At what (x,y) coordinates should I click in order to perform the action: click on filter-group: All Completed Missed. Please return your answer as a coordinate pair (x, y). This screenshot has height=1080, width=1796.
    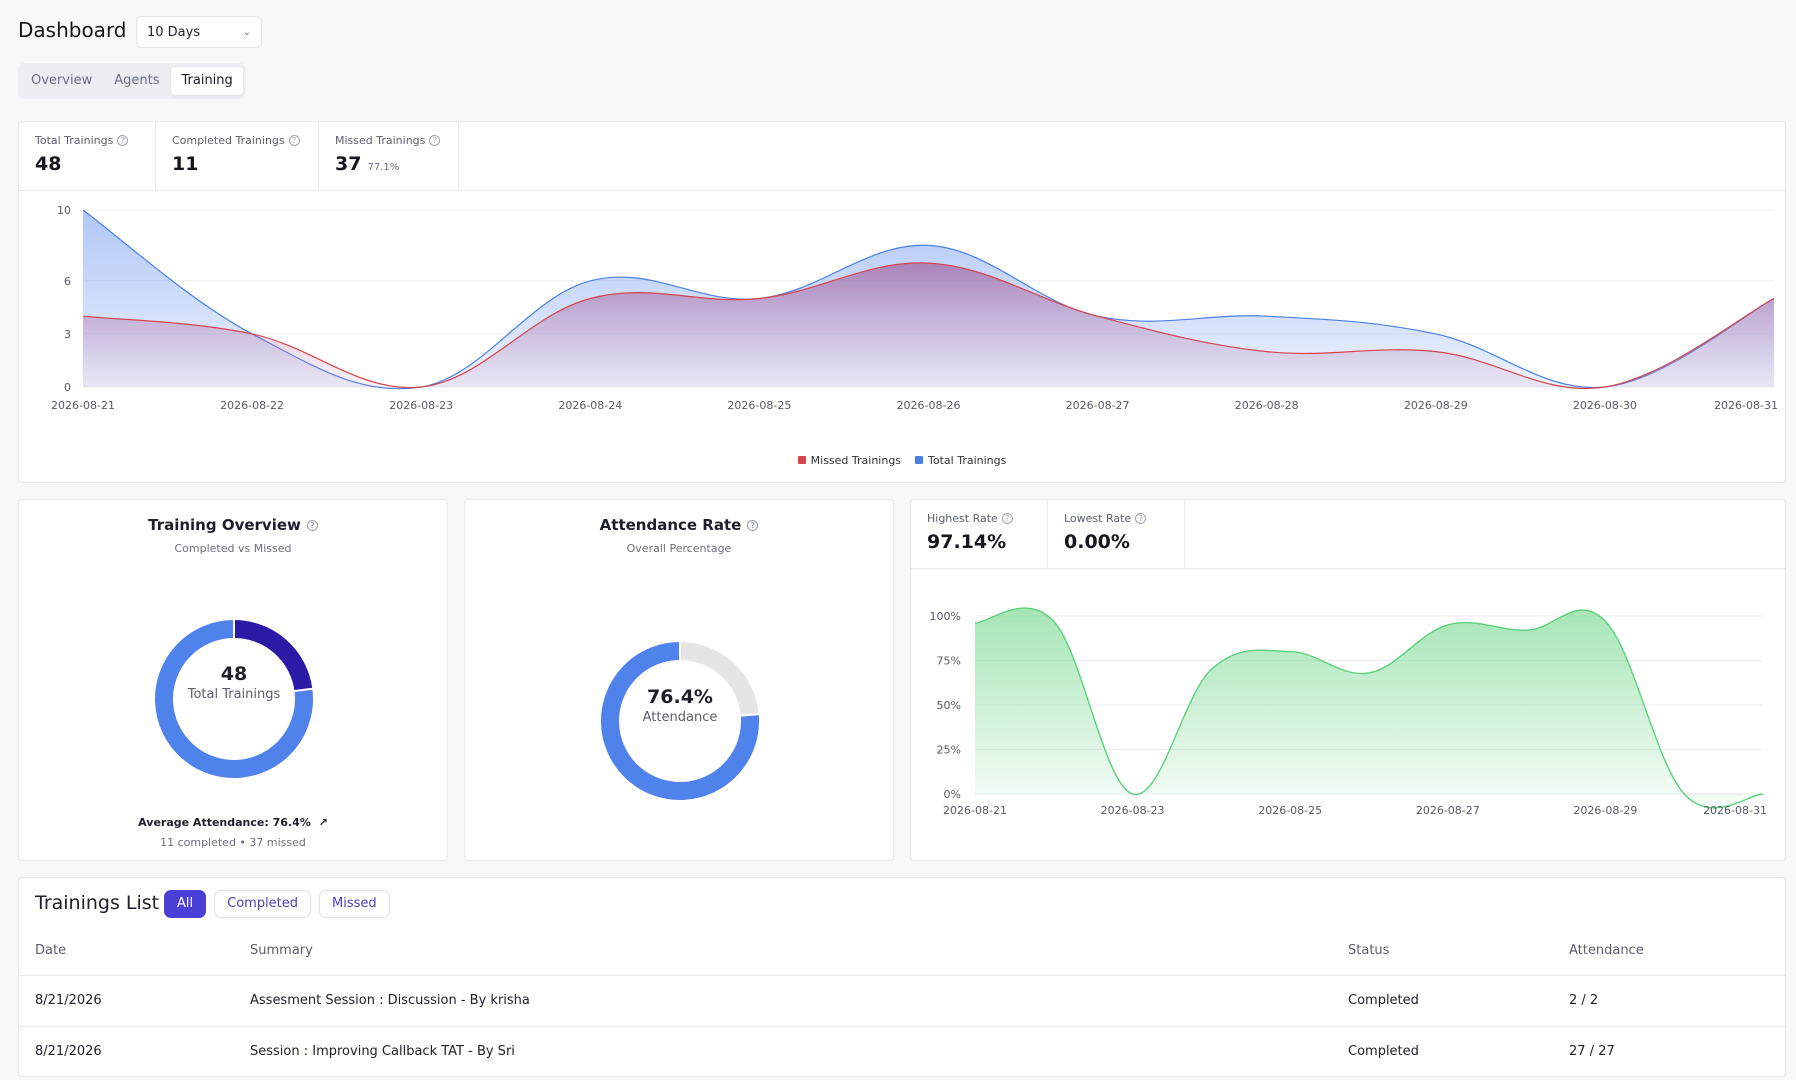
    Looking at the image, I should click on (277, 904).